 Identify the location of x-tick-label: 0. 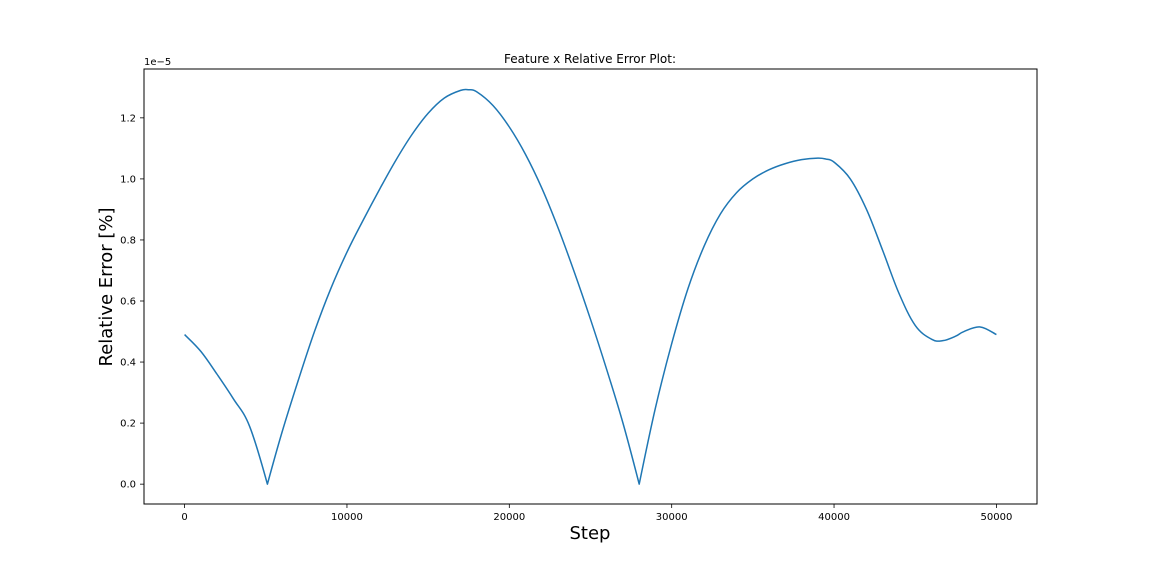
(184, 517).